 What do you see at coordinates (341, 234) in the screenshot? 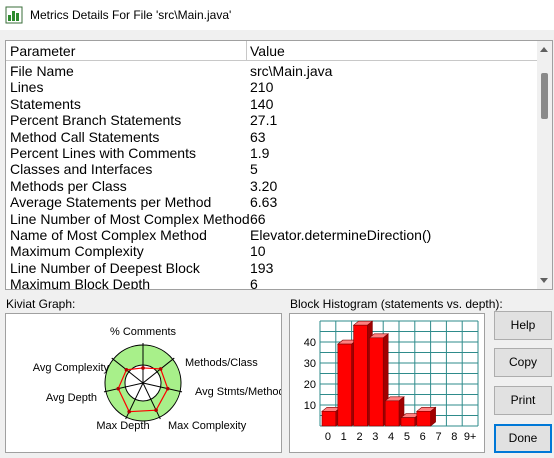
I see `row-value: Elevator.determineDirection()` at bounding box center [341, 234].